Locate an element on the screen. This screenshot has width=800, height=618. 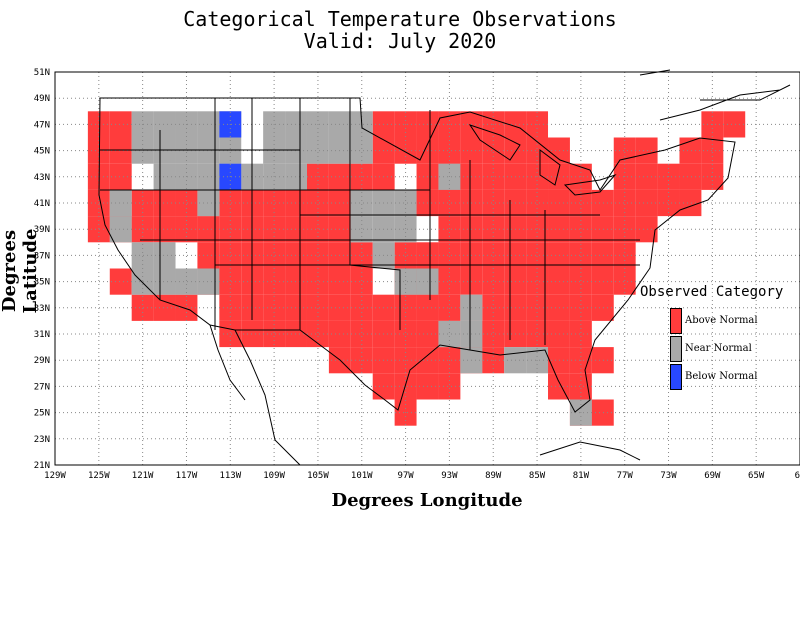
y-tick-label: 29N is located at coordinates (42, 361).